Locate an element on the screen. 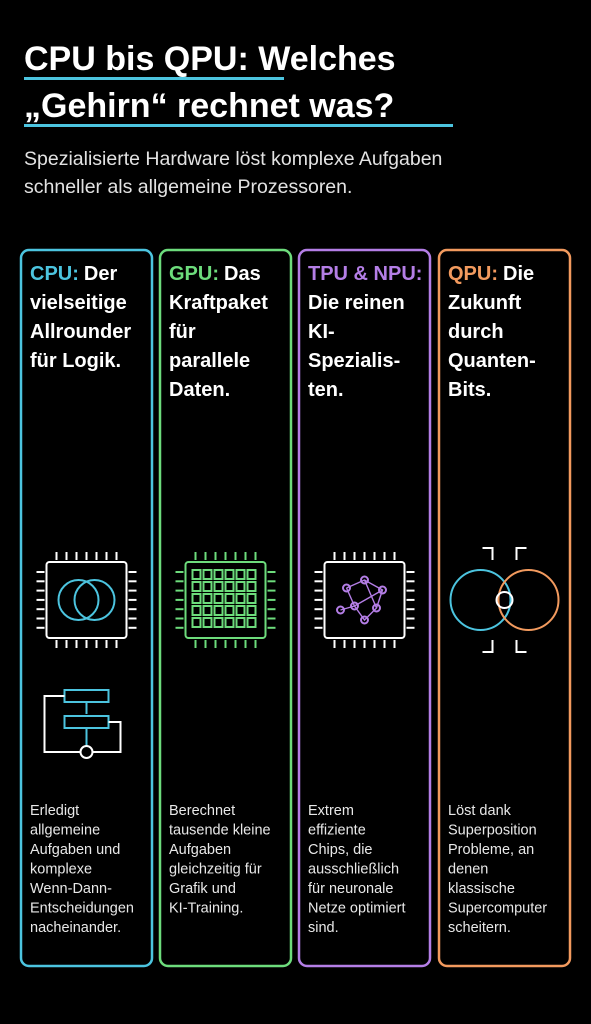 The height and width of the screenshot is (1024, 591). card-heading-line: vielseitige is located at coordinates (78, 303).